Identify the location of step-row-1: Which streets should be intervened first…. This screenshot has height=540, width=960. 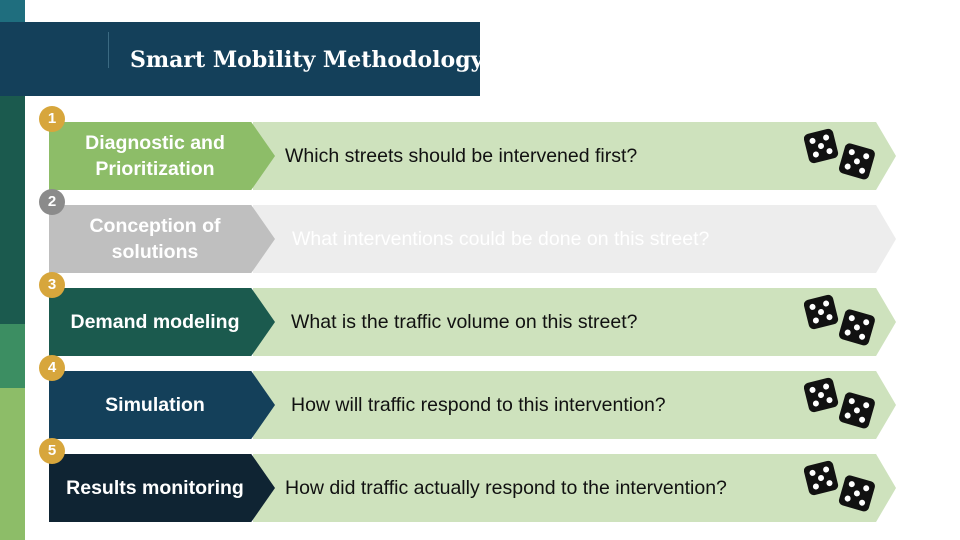
(468, 148).